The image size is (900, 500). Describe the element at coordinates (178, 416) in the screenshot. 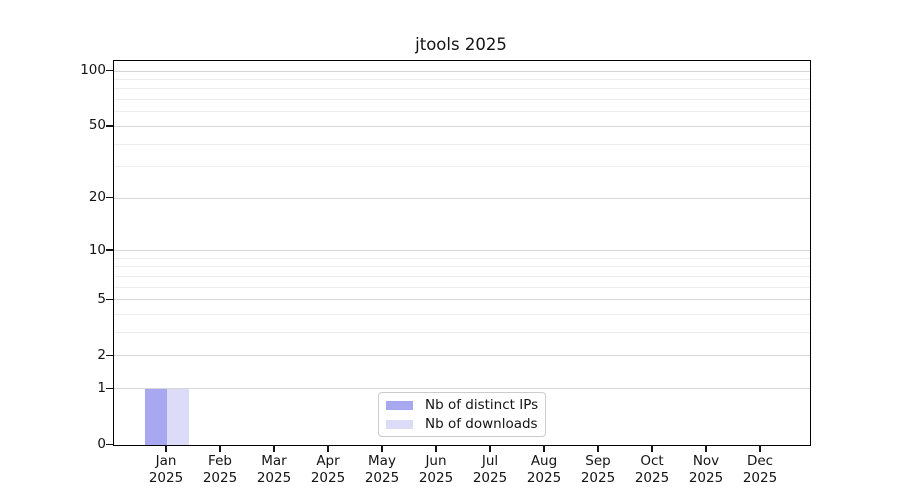

I see `bar-downloads` at that location.